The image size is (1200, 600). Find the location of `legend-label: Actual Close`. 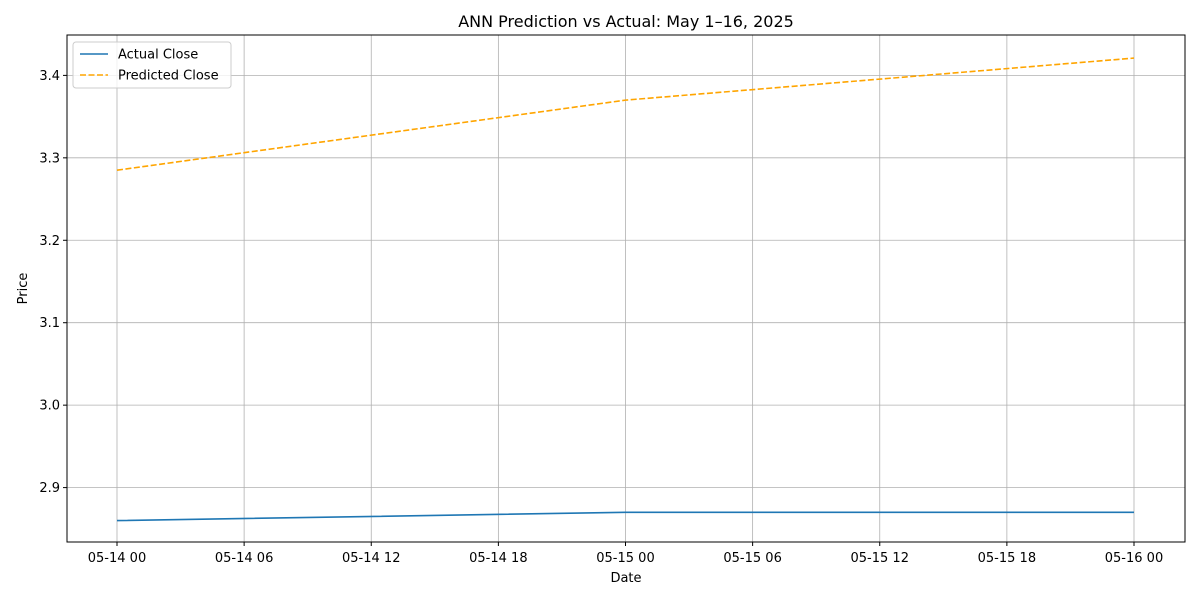

legend-label: Actual Close is located at coordinates (158, 55).